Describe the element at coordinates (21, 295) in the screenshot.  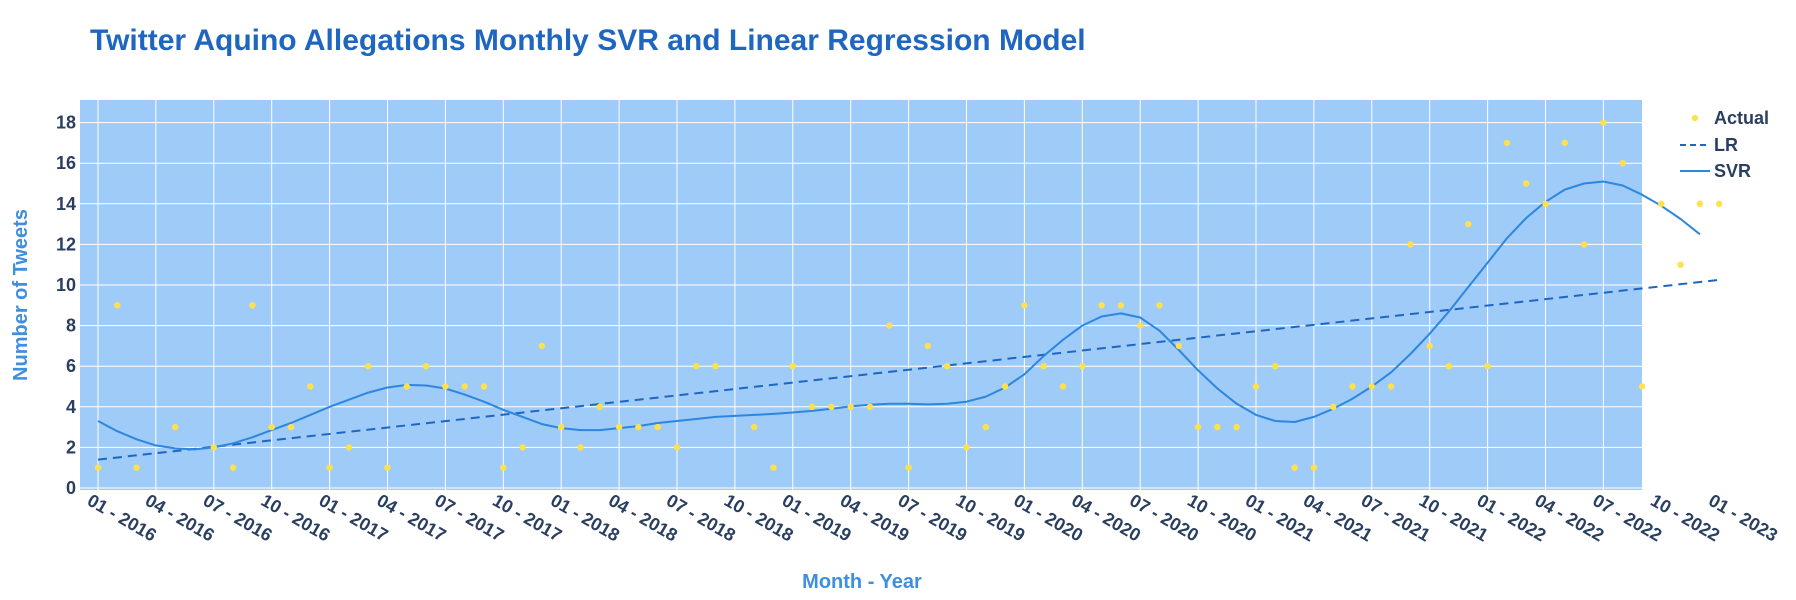
I see `y-axis-title: Number of Tweets` at that location.